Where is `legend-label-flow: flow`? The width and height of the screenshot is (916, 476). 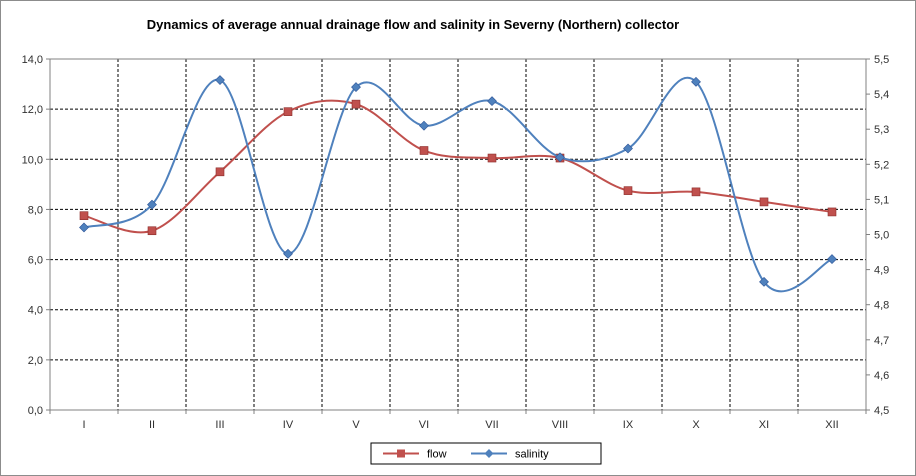
legend-label-flow: flow is located at coordinates (437, 455).